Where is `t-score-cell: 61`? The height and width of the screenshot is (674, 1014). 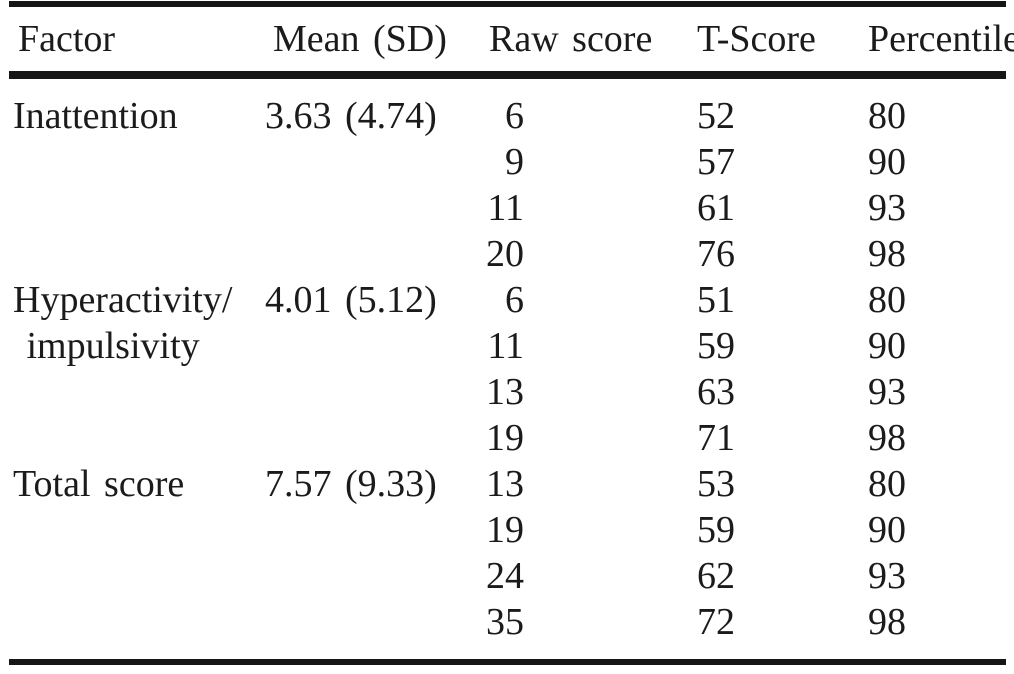 t-score-cell: 61 is located at coordinates (716, 208).